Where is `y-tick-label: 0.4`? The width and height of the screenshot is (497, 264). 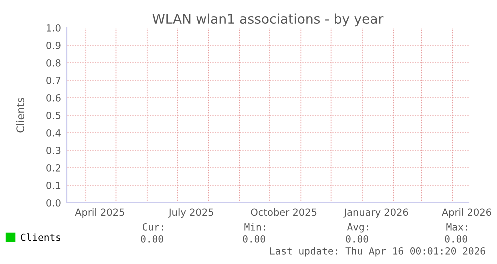
y-tick-label: 0.4 is located at coordinates (53, 133).